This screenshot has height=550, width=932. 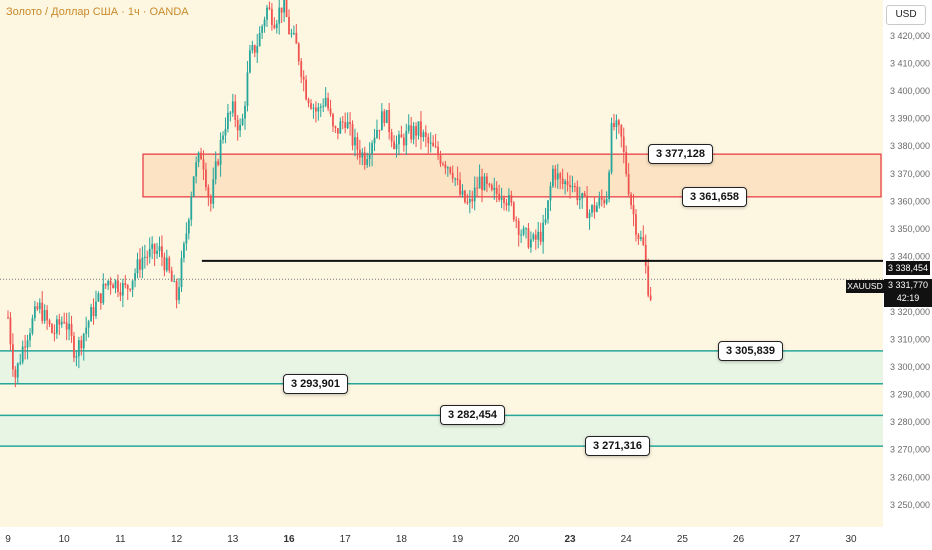 I want to click on time-axis, so click(x=441, y=538).